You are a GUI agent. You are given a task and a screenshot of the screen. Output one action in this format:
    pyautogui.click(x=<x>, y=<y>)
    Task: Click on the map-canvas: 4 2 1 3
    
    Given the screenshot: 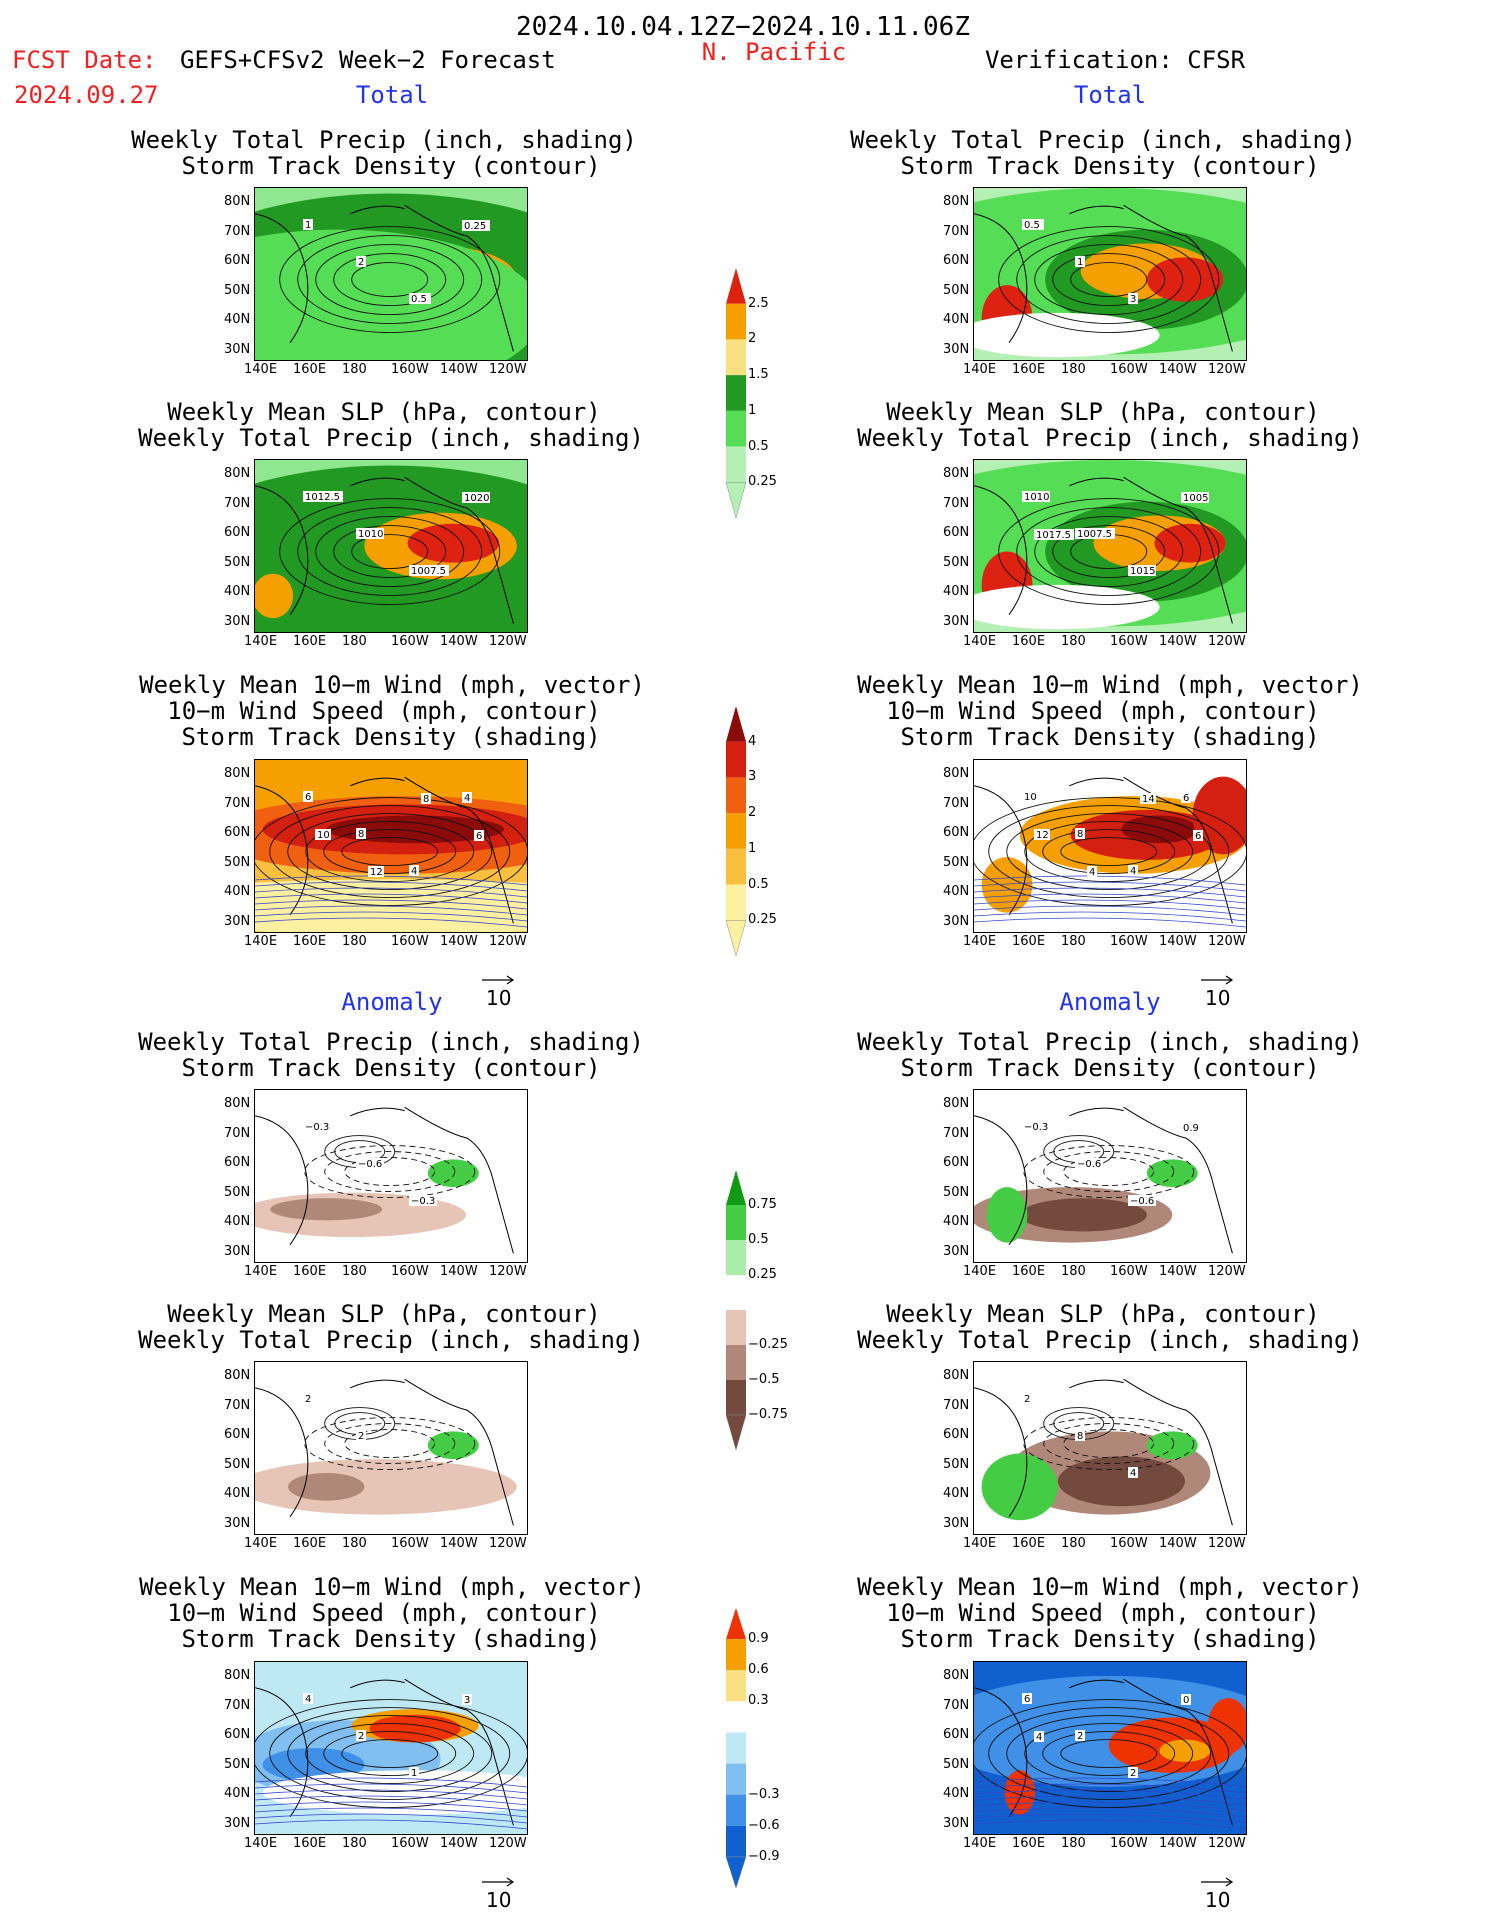 What is the action you would take?
    pyautogui.click(x=391, y=1748)
    